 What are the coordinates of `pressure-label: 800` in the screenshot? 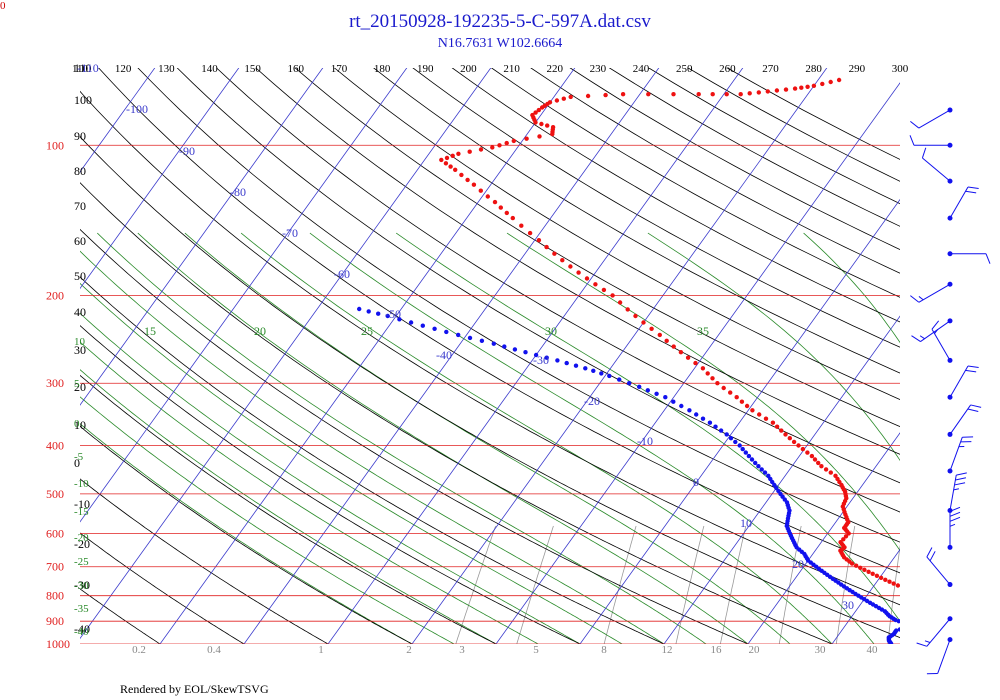 It's located at (55, 596).